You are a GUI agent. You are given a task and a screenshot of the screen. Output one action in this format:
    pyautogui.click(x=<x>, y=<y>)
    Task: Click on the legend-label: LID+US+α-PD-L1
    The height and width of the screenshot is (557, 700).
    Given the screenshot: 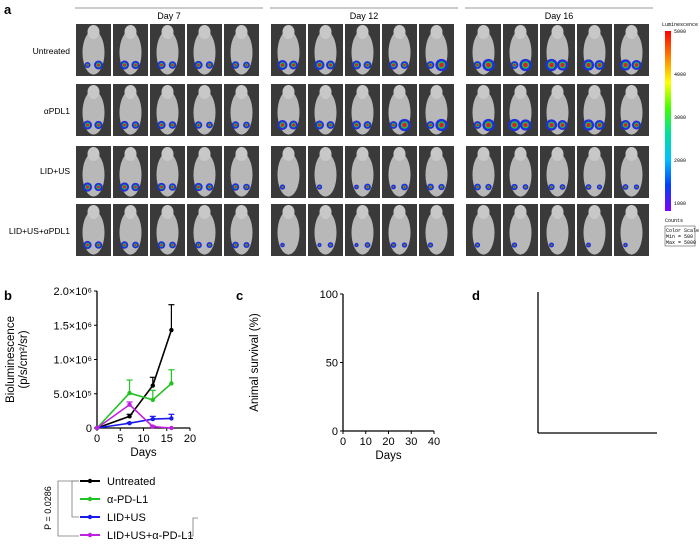 What is the action you would take?
    pyautogui.click(x=150, y=536)
    